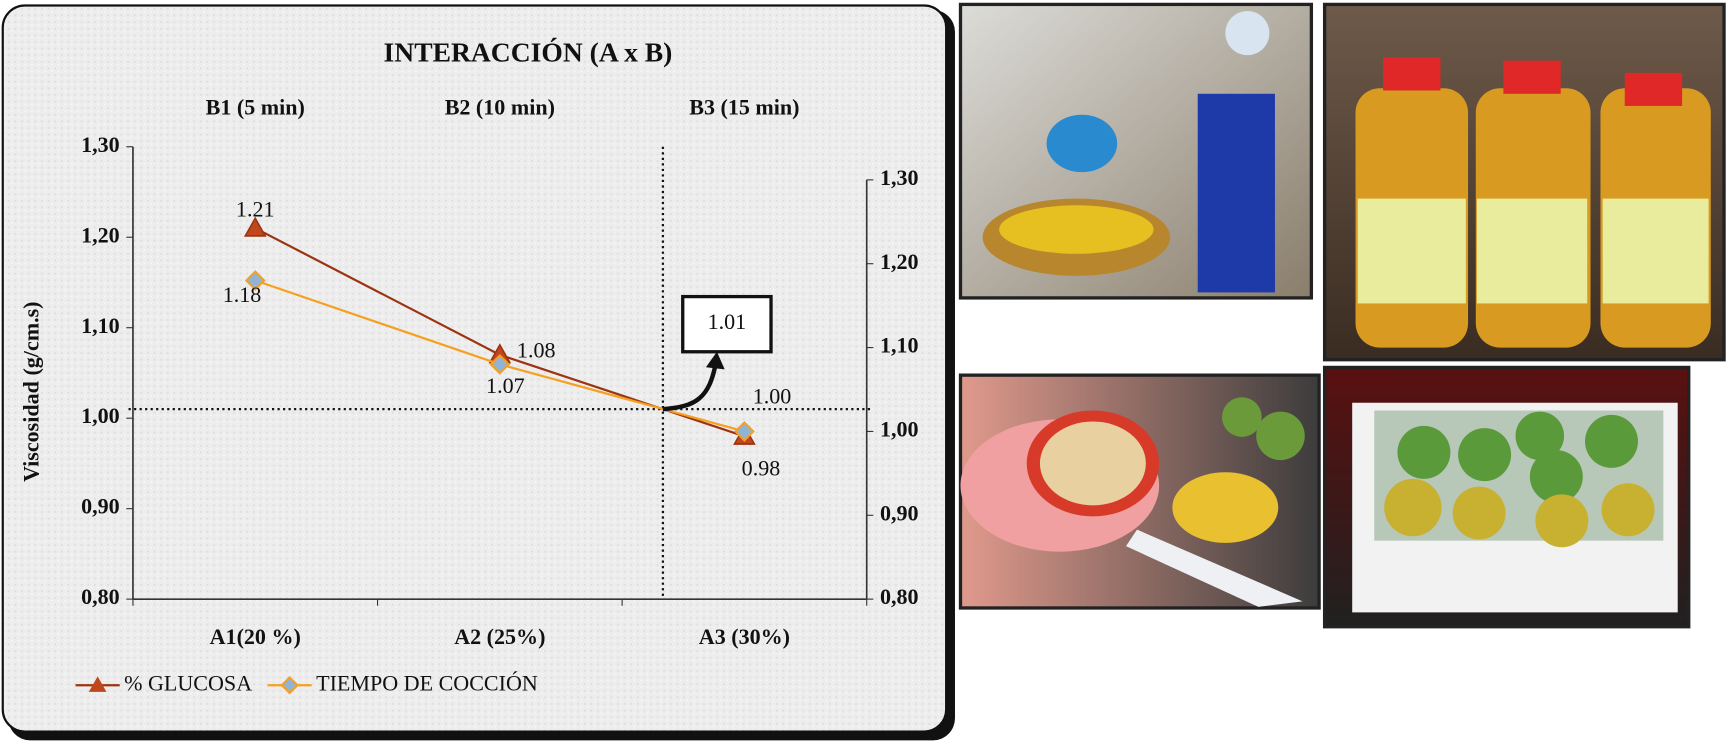 This screenshot has width=1729, height=747. Describe the element at coordinates (255, 209) in the screenshot. I see `data-label: 1.21` at that location.